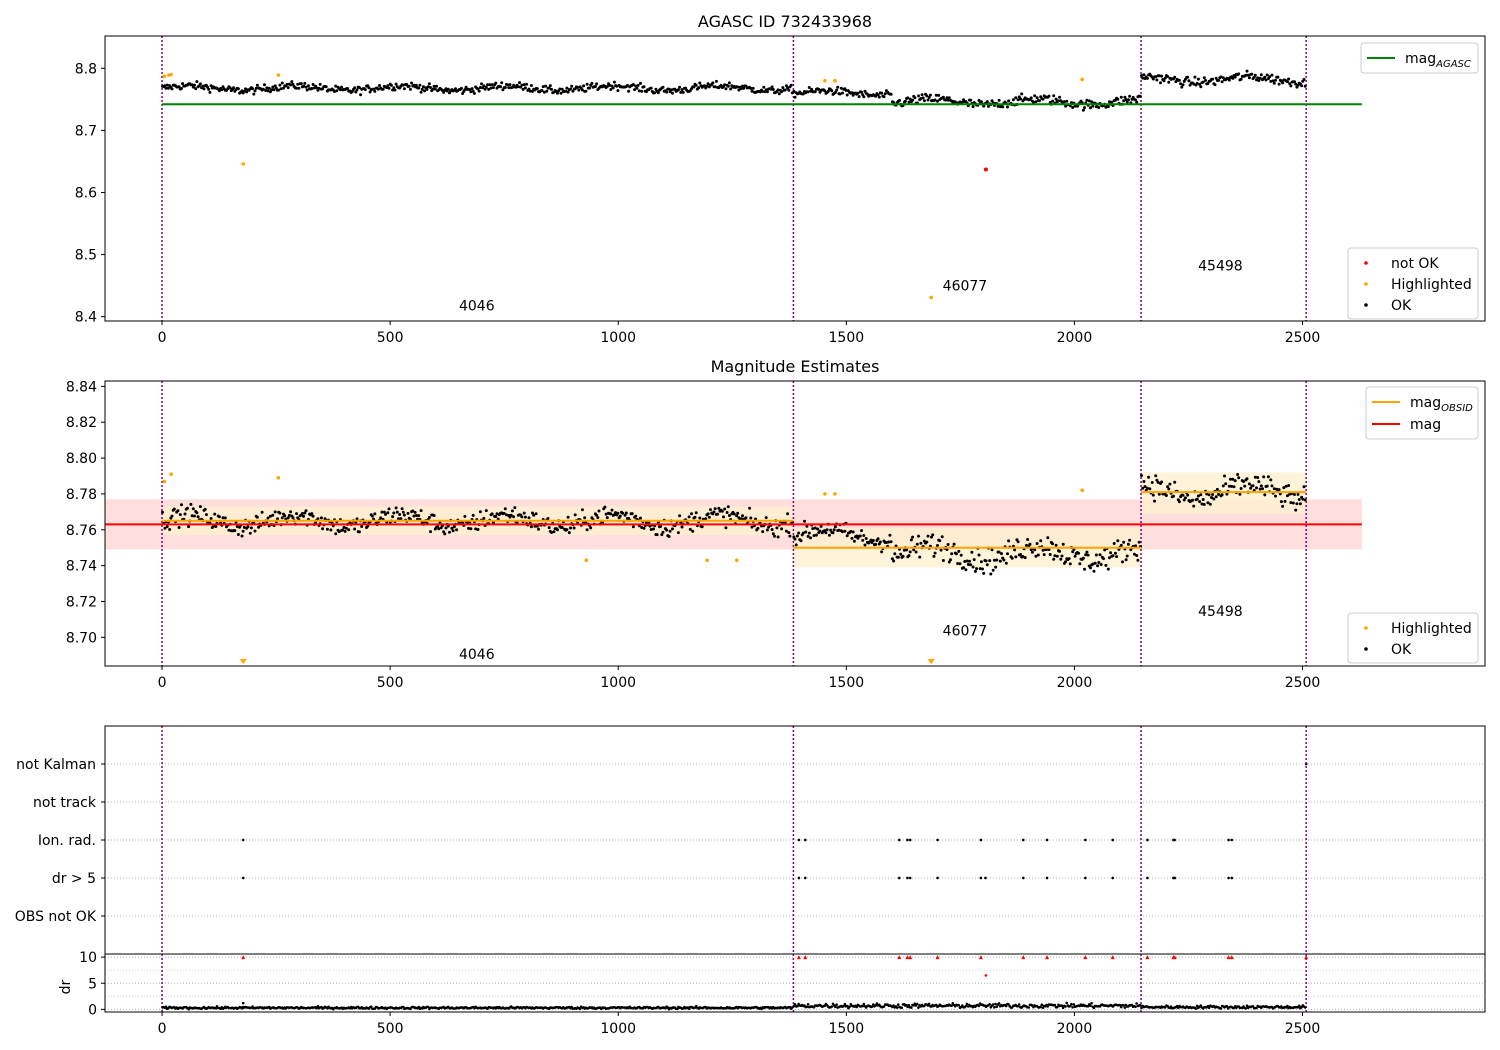 The height and width of the screenshot is (1050, 1500). What do you see at coordinates (81, 387) in the screenshot?
I see `y-tick-label: 8.84` at bounding box center [81, 387].